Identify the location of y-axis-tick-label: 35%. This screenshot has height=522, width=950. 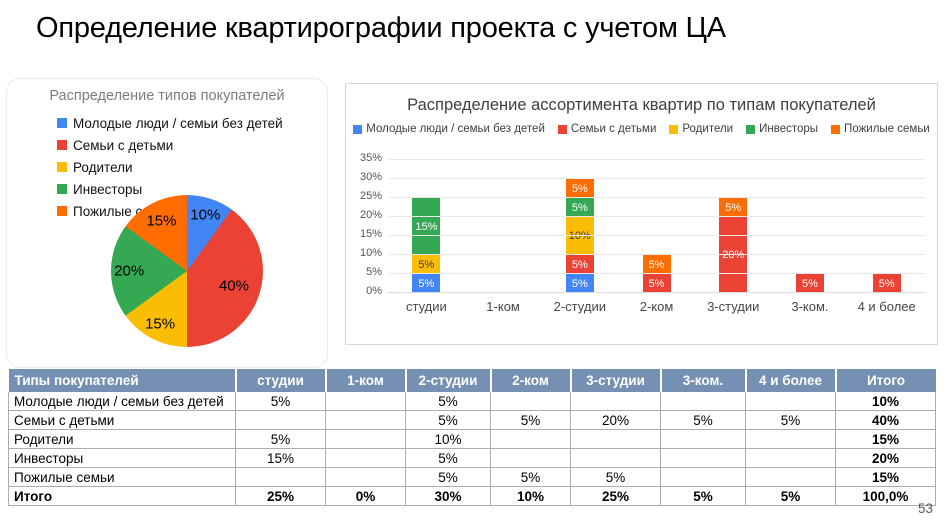
(370, 158).